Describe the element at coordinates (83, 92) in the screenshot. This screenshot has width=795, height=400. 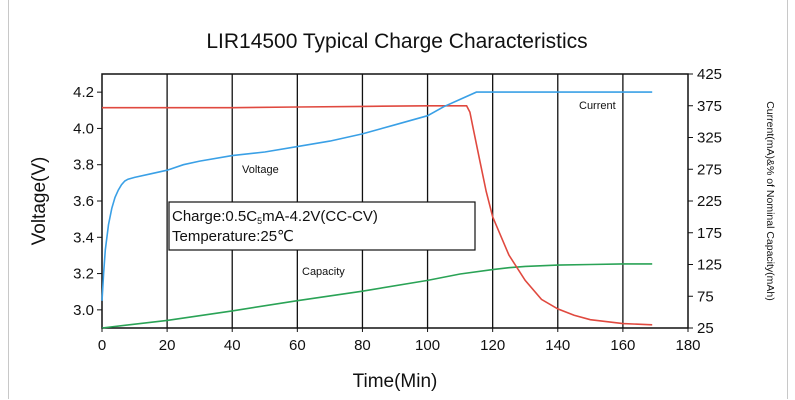
I see `y-tick-label: 4.2` at that location.